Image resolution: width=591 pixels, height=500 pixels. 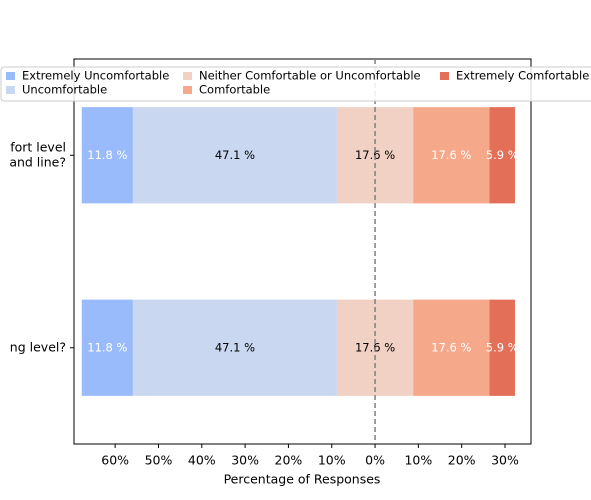 What do you see at coordinates (375, 460) in the screenshot?
I see `x-tick-label: 0%` at bounding box center [375, 460].